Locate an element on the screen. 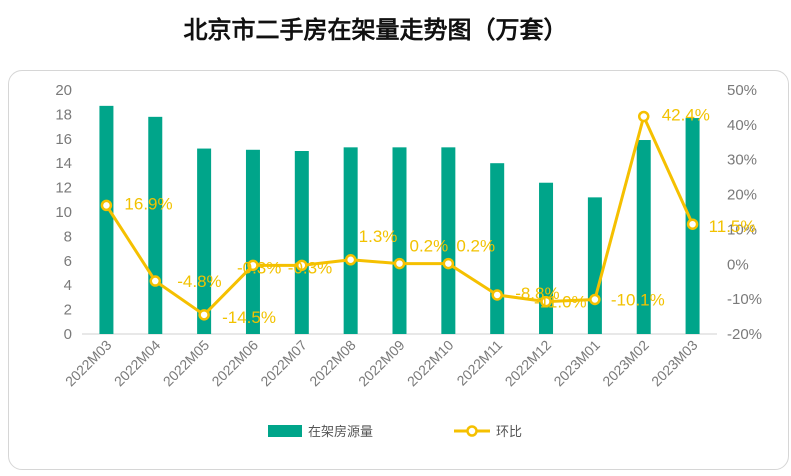 The width and height of the screenshot is (791, 476). left-tick-label: 12 is located at coordinates (63, 188).